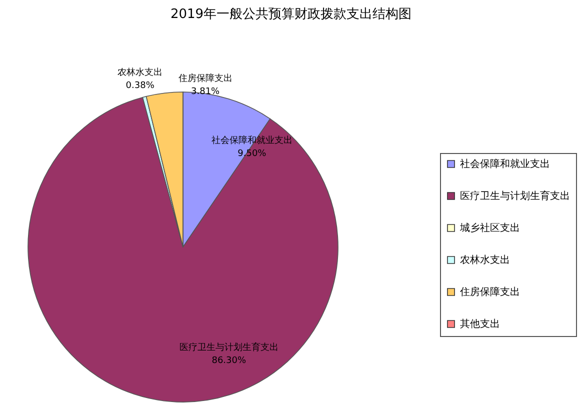 The height and width of the screenshot is (412, 582). Describe the element at coordinates (515, 196) in the screenshot. I see `legend-label: 医疗卫生与计划生育支出` at that location.